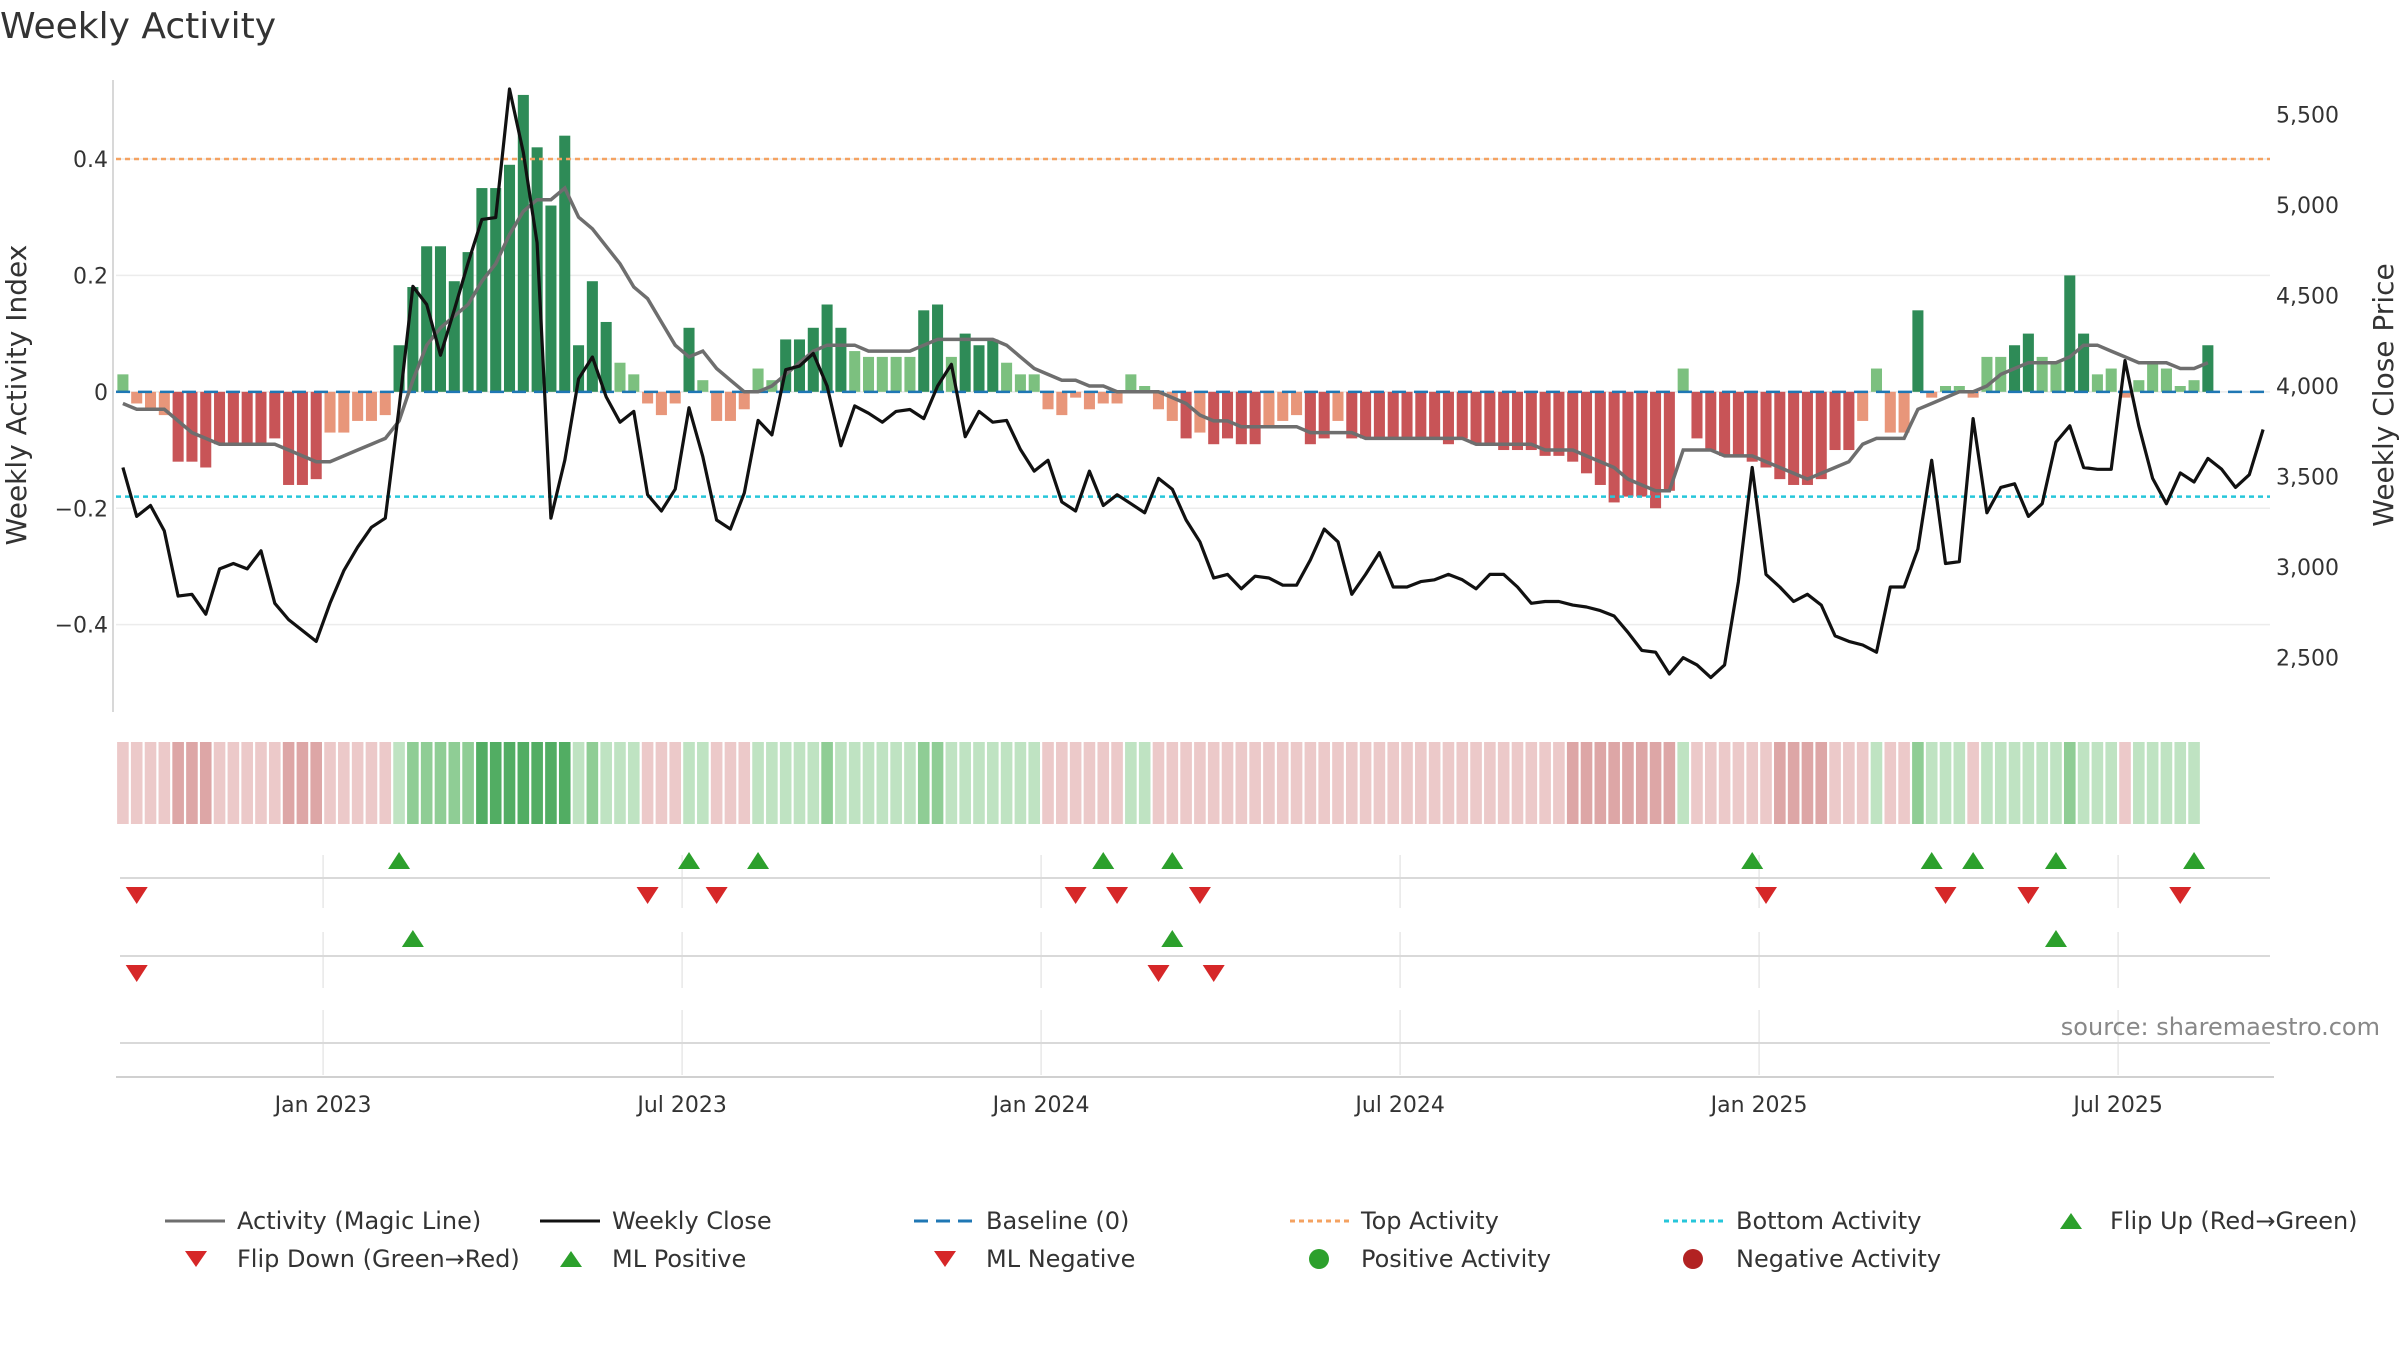 The width and height of the screenshot is (2400, 1350). What do you see at coordinates (196, 1259) in the screenshot?
I see `legend-flip-down-symbol` at bounding box center [196, 1259].